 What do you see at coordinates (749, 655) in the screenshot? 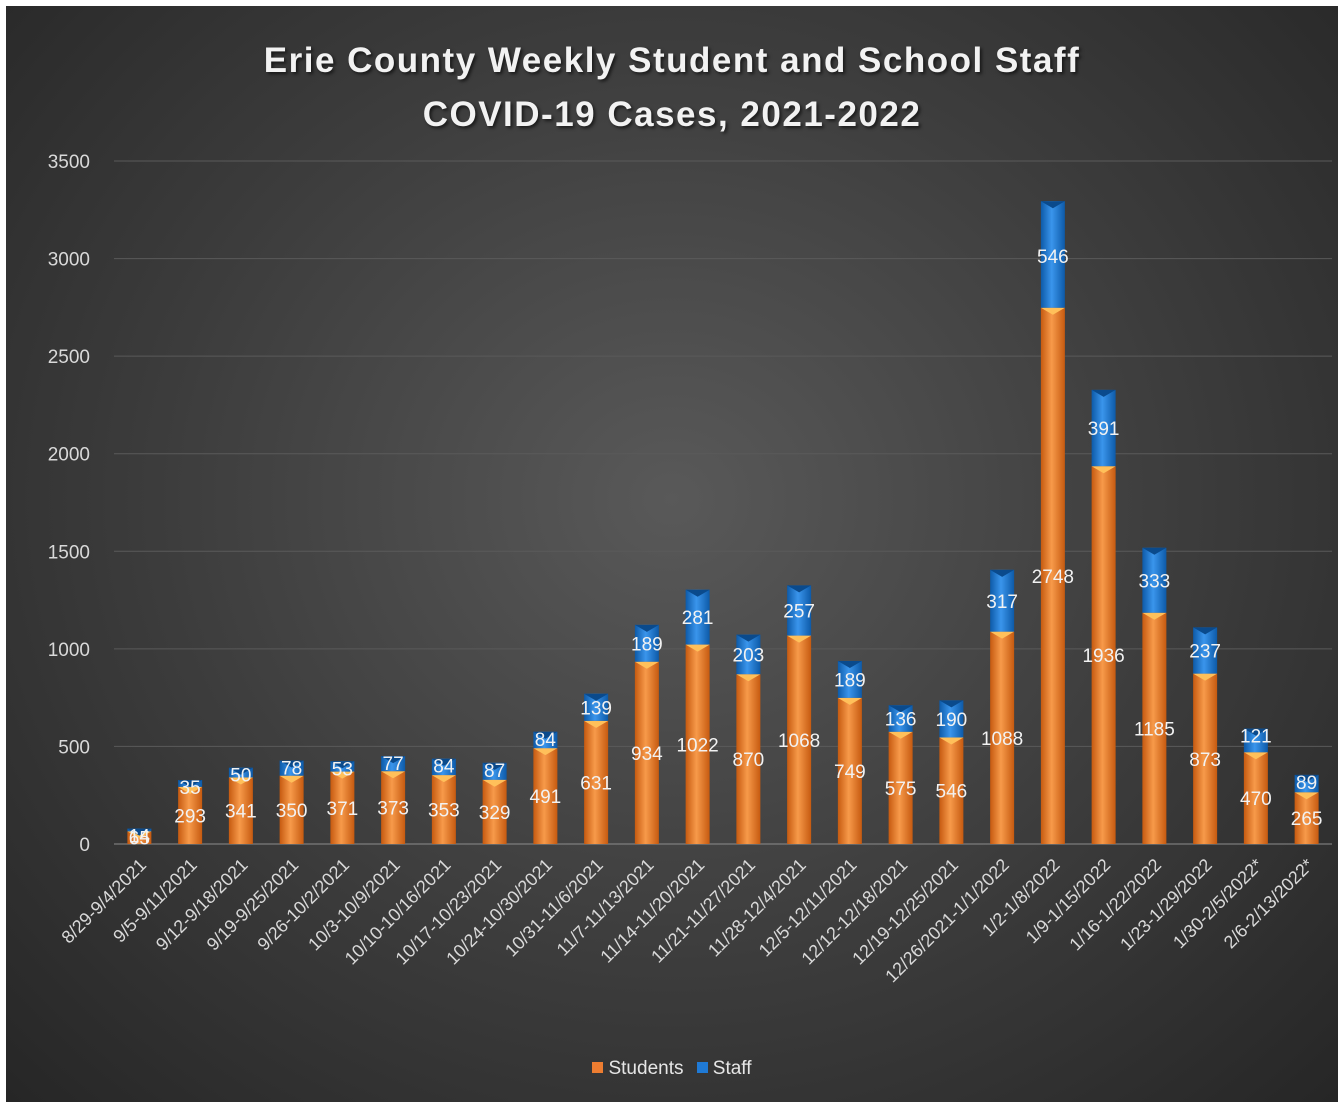
I see `data-label-staff: 203` at bounding box center [749, 655].